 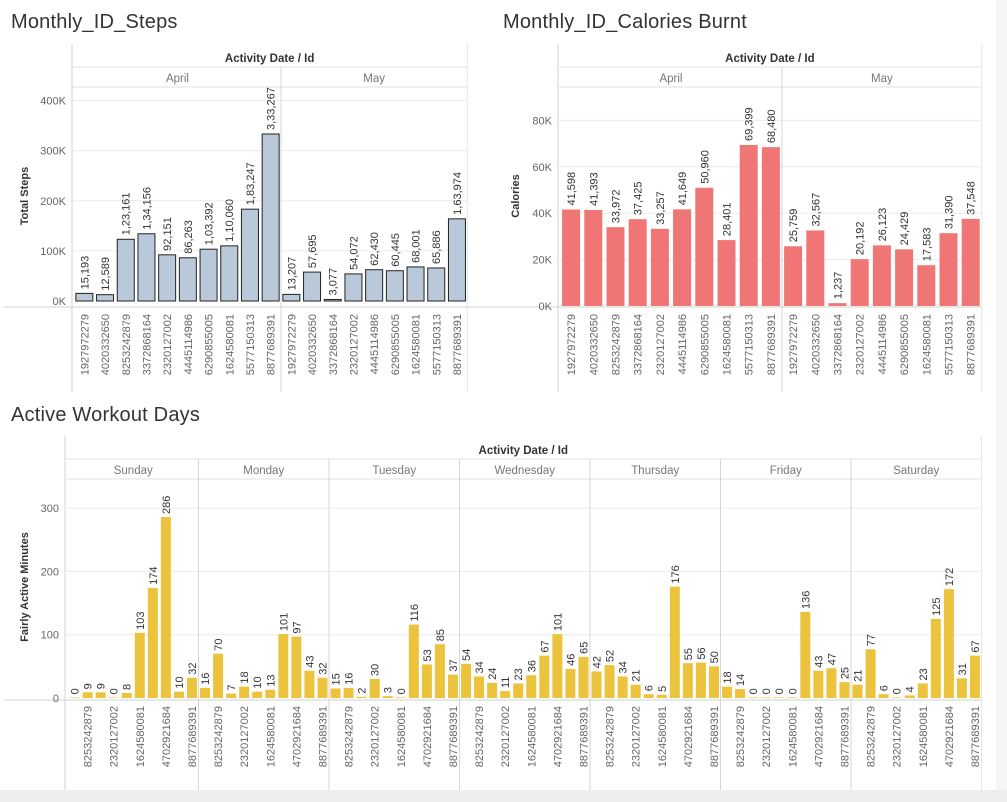 What do you see at coordinates (523, 451) in the screenshot?
I see `workout-header-label: Activity Date / Id` at bounding box center [523, 451].